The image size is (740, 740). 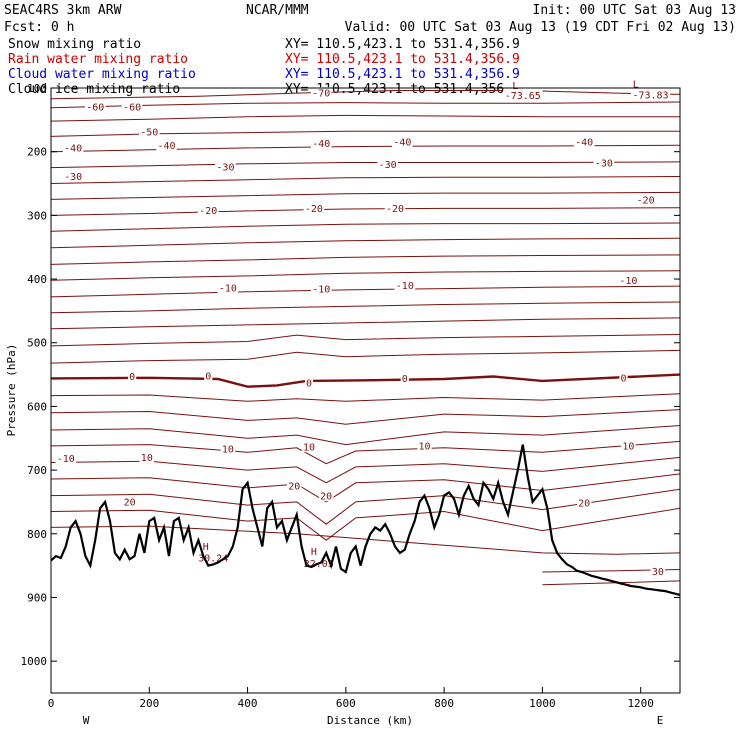 What do you see at coordinates (319, 564) in the screenshot?
I see `contour-label-44: 32.03` at bounding box center [319, 564].